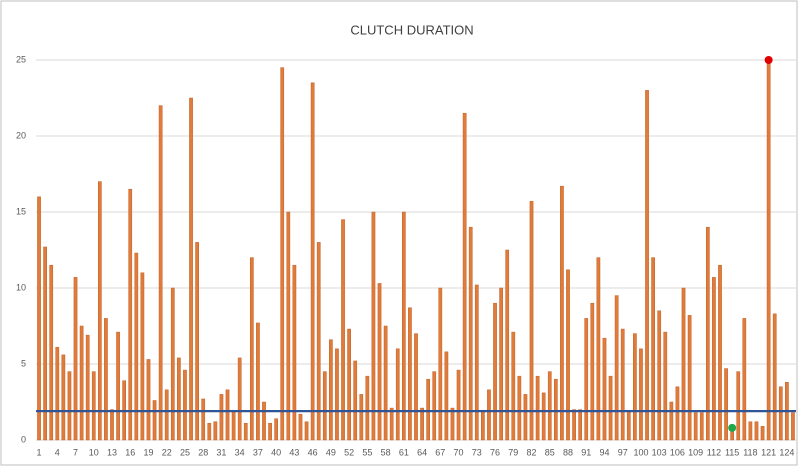 The width and height of the screenshot is (799, 467). Describe the element at coordinates (586, 452) in the screenshot. I see `x-tick-label: 91` at that location.